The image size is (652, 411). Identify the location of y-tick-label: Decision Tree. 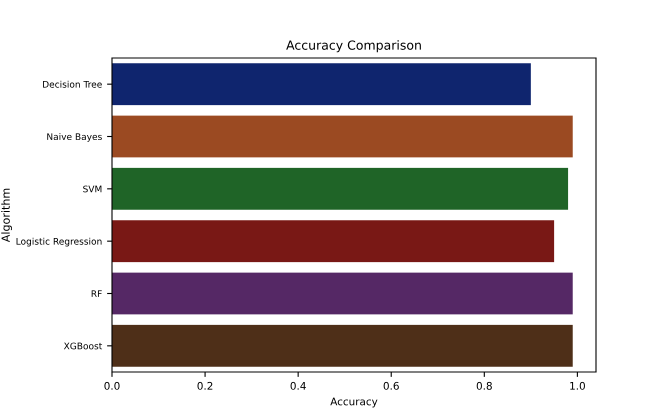
(72, 84).